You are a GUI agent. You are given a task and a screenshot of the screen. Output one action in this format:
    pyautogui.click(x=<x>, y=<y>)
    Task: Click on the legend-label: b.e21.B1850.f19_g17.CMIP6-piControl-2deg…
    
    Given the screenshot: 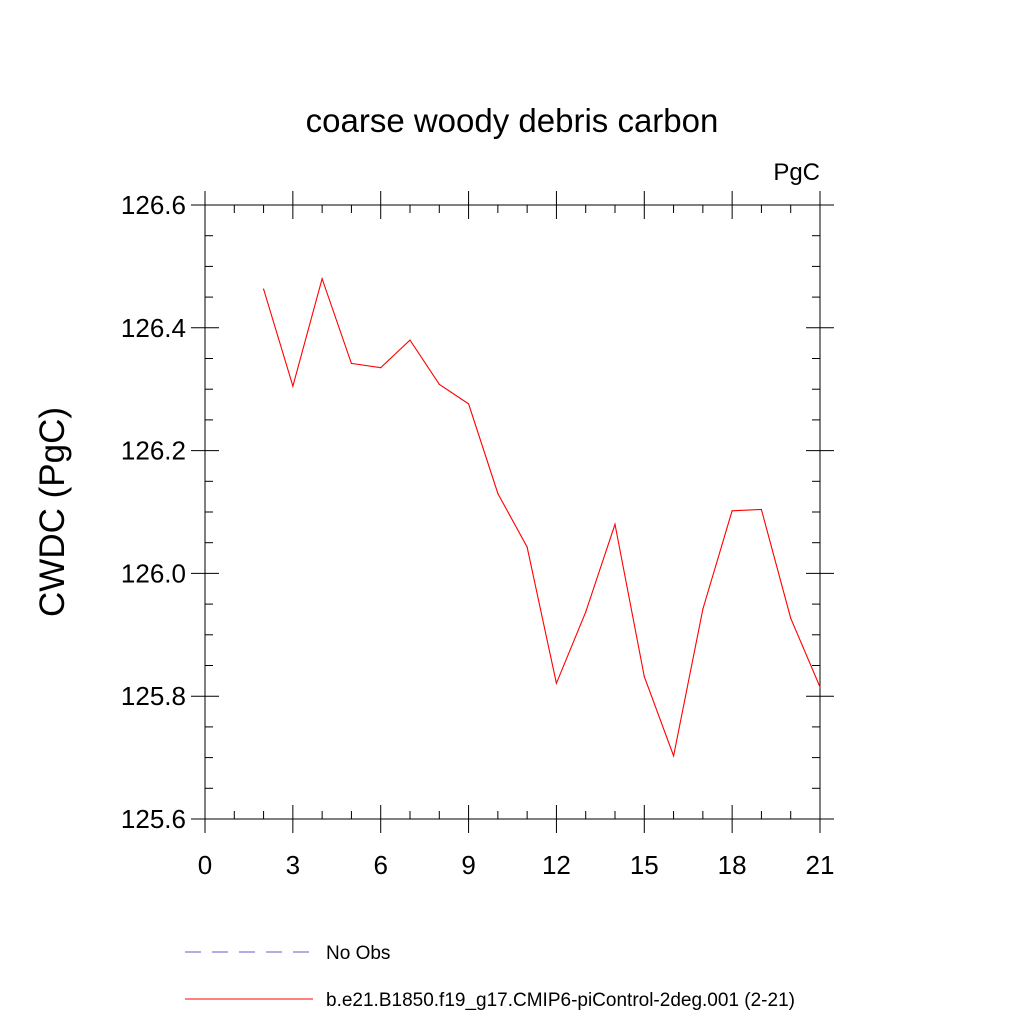 What is the action you would take?
    pyautogui.click(x=560, y=1000)
    